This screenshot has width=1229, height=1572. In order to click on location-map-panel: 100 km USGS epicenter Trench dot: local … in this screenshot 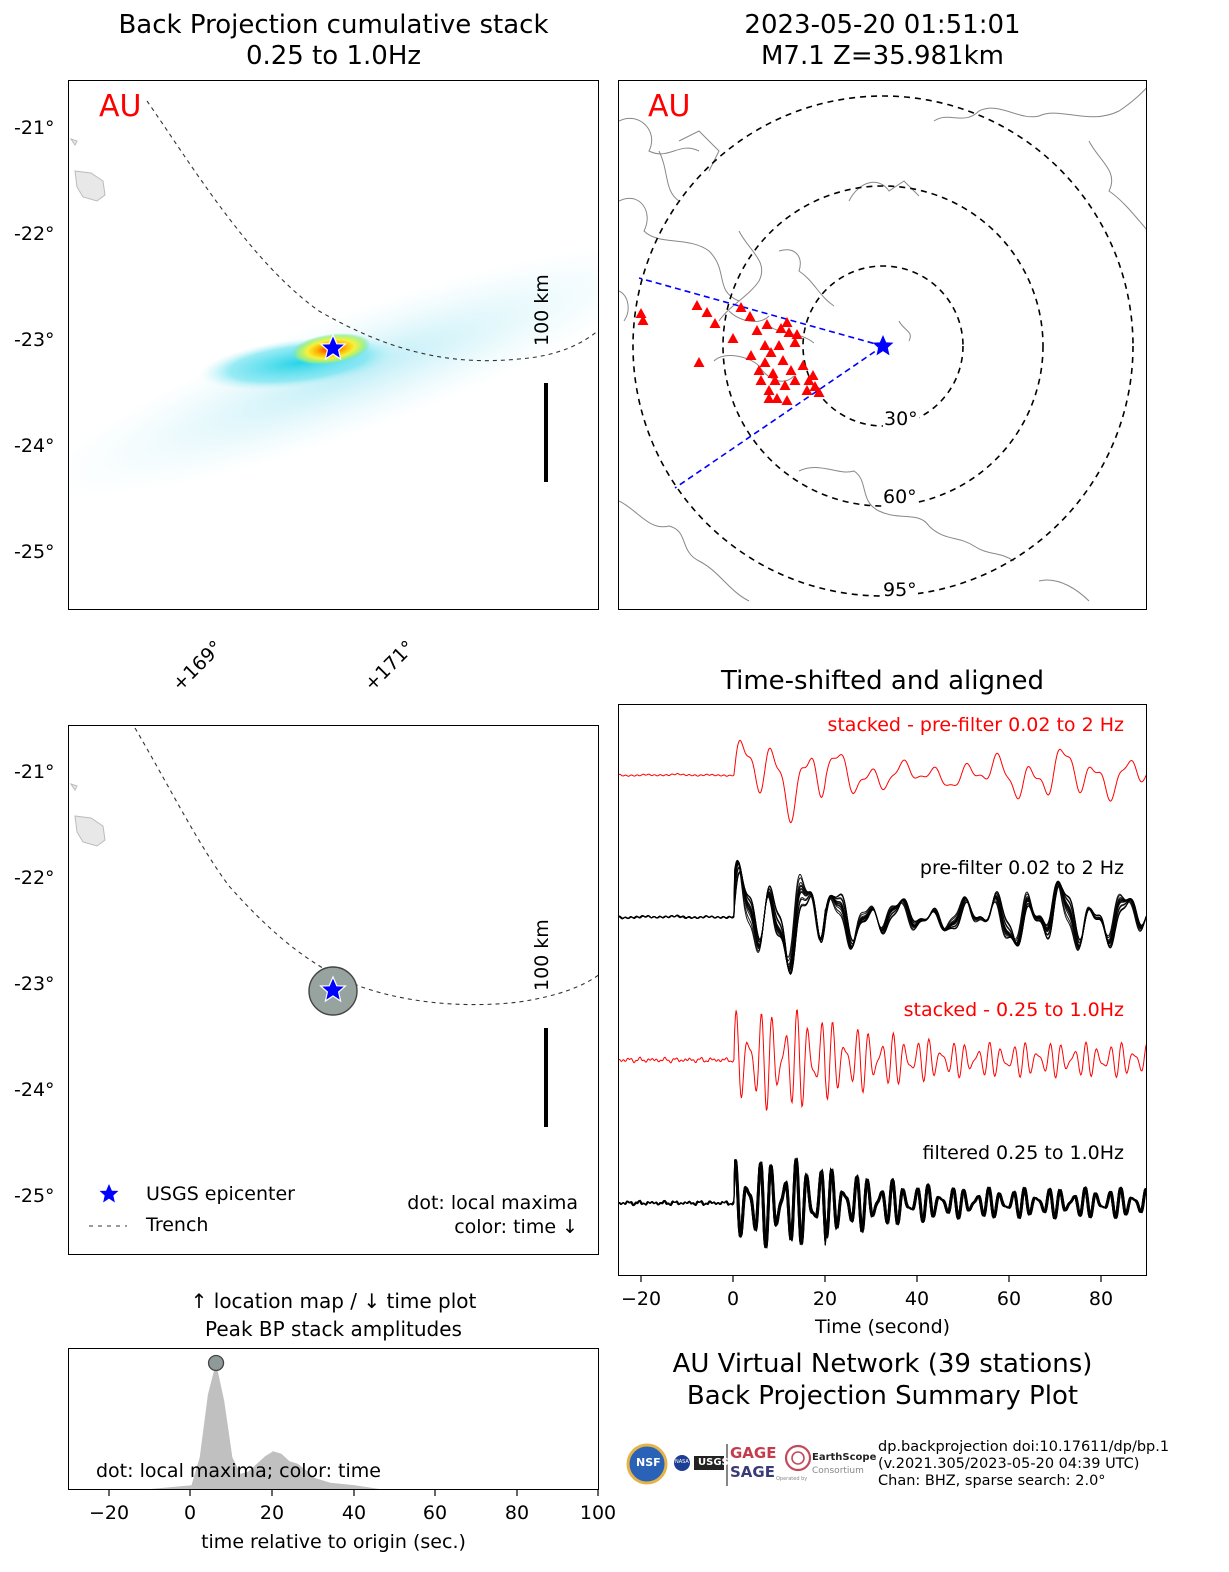, I will do `click(333, 990)`.